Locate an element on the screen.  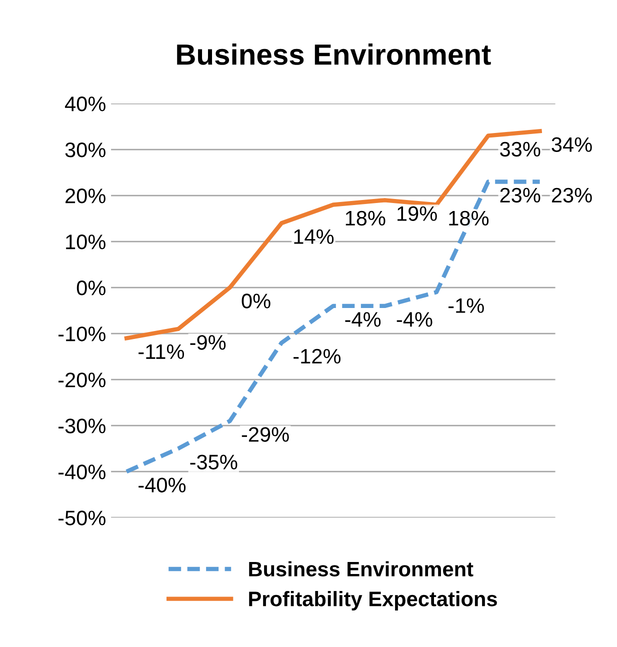
y-tick-label: 20% is located at coordinates (86, 196).